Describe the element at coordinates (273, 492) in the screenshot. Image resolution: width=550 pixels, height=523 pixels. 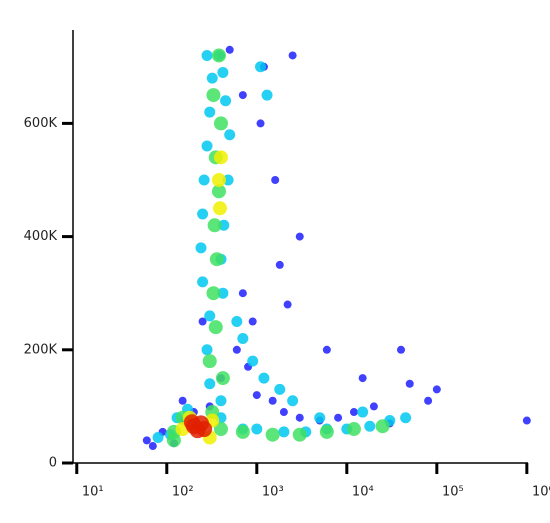
I see `x-tick-label: 10³` at that location.